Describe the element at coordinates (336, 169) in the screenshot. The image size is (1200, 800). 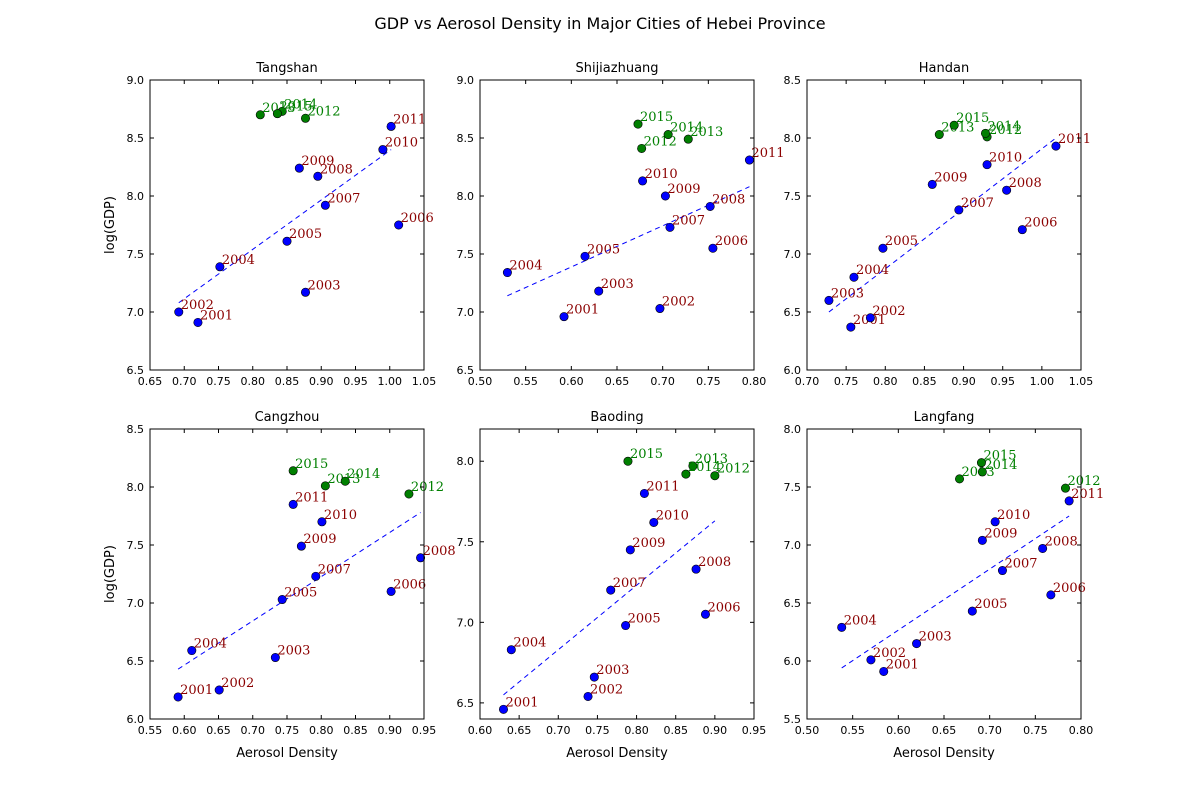
I see `point-label: 2008` at that location.